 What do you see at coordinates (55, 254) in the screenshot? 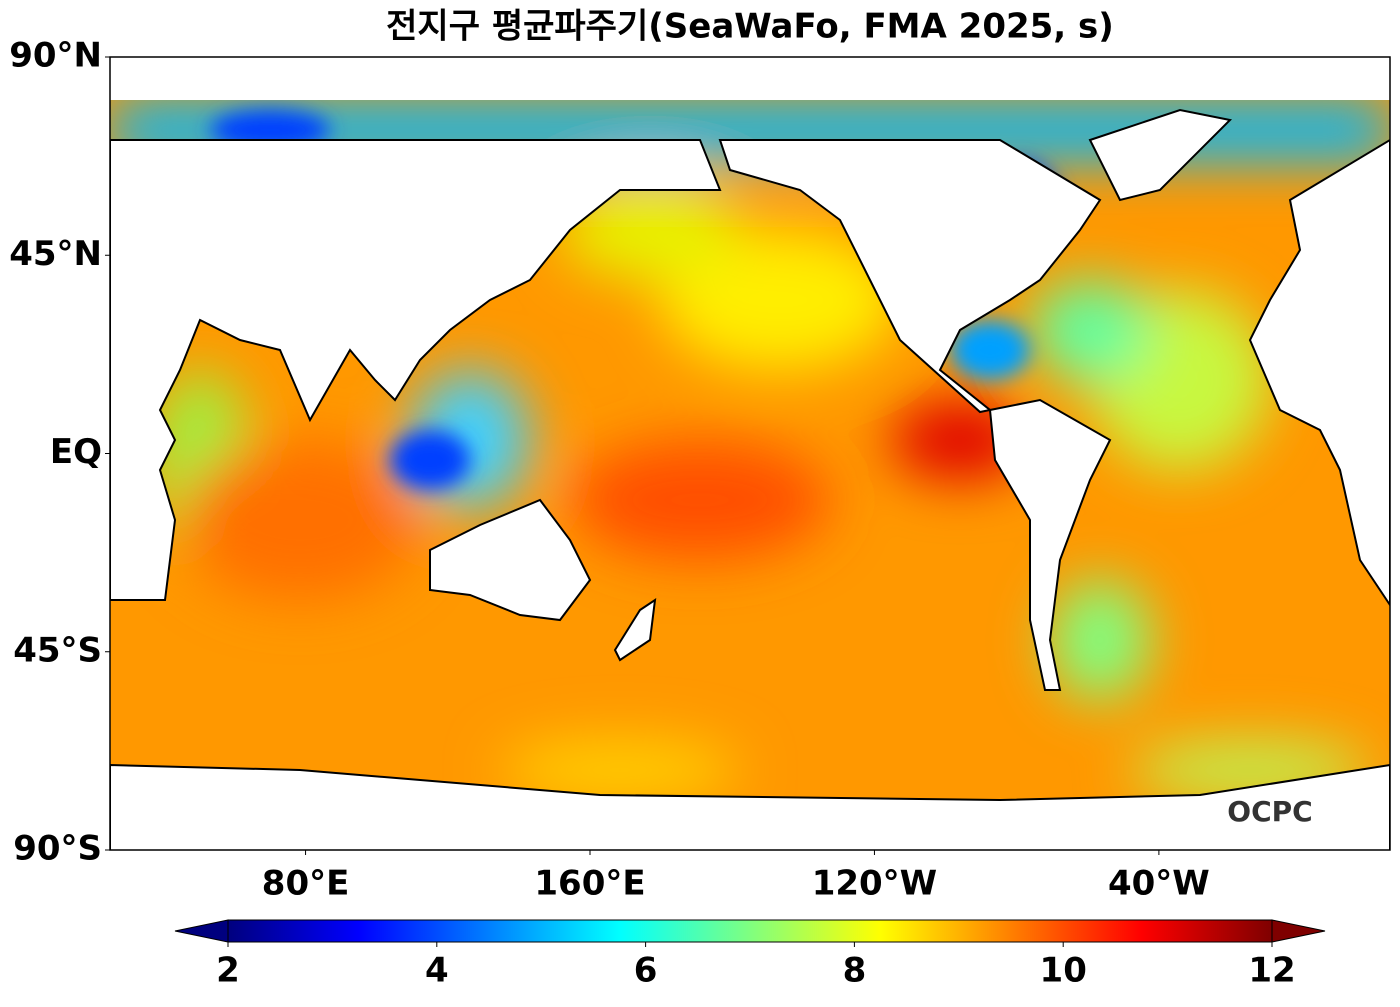
I see `y-tick-label: 45°N` at bounding box center [55, 254].